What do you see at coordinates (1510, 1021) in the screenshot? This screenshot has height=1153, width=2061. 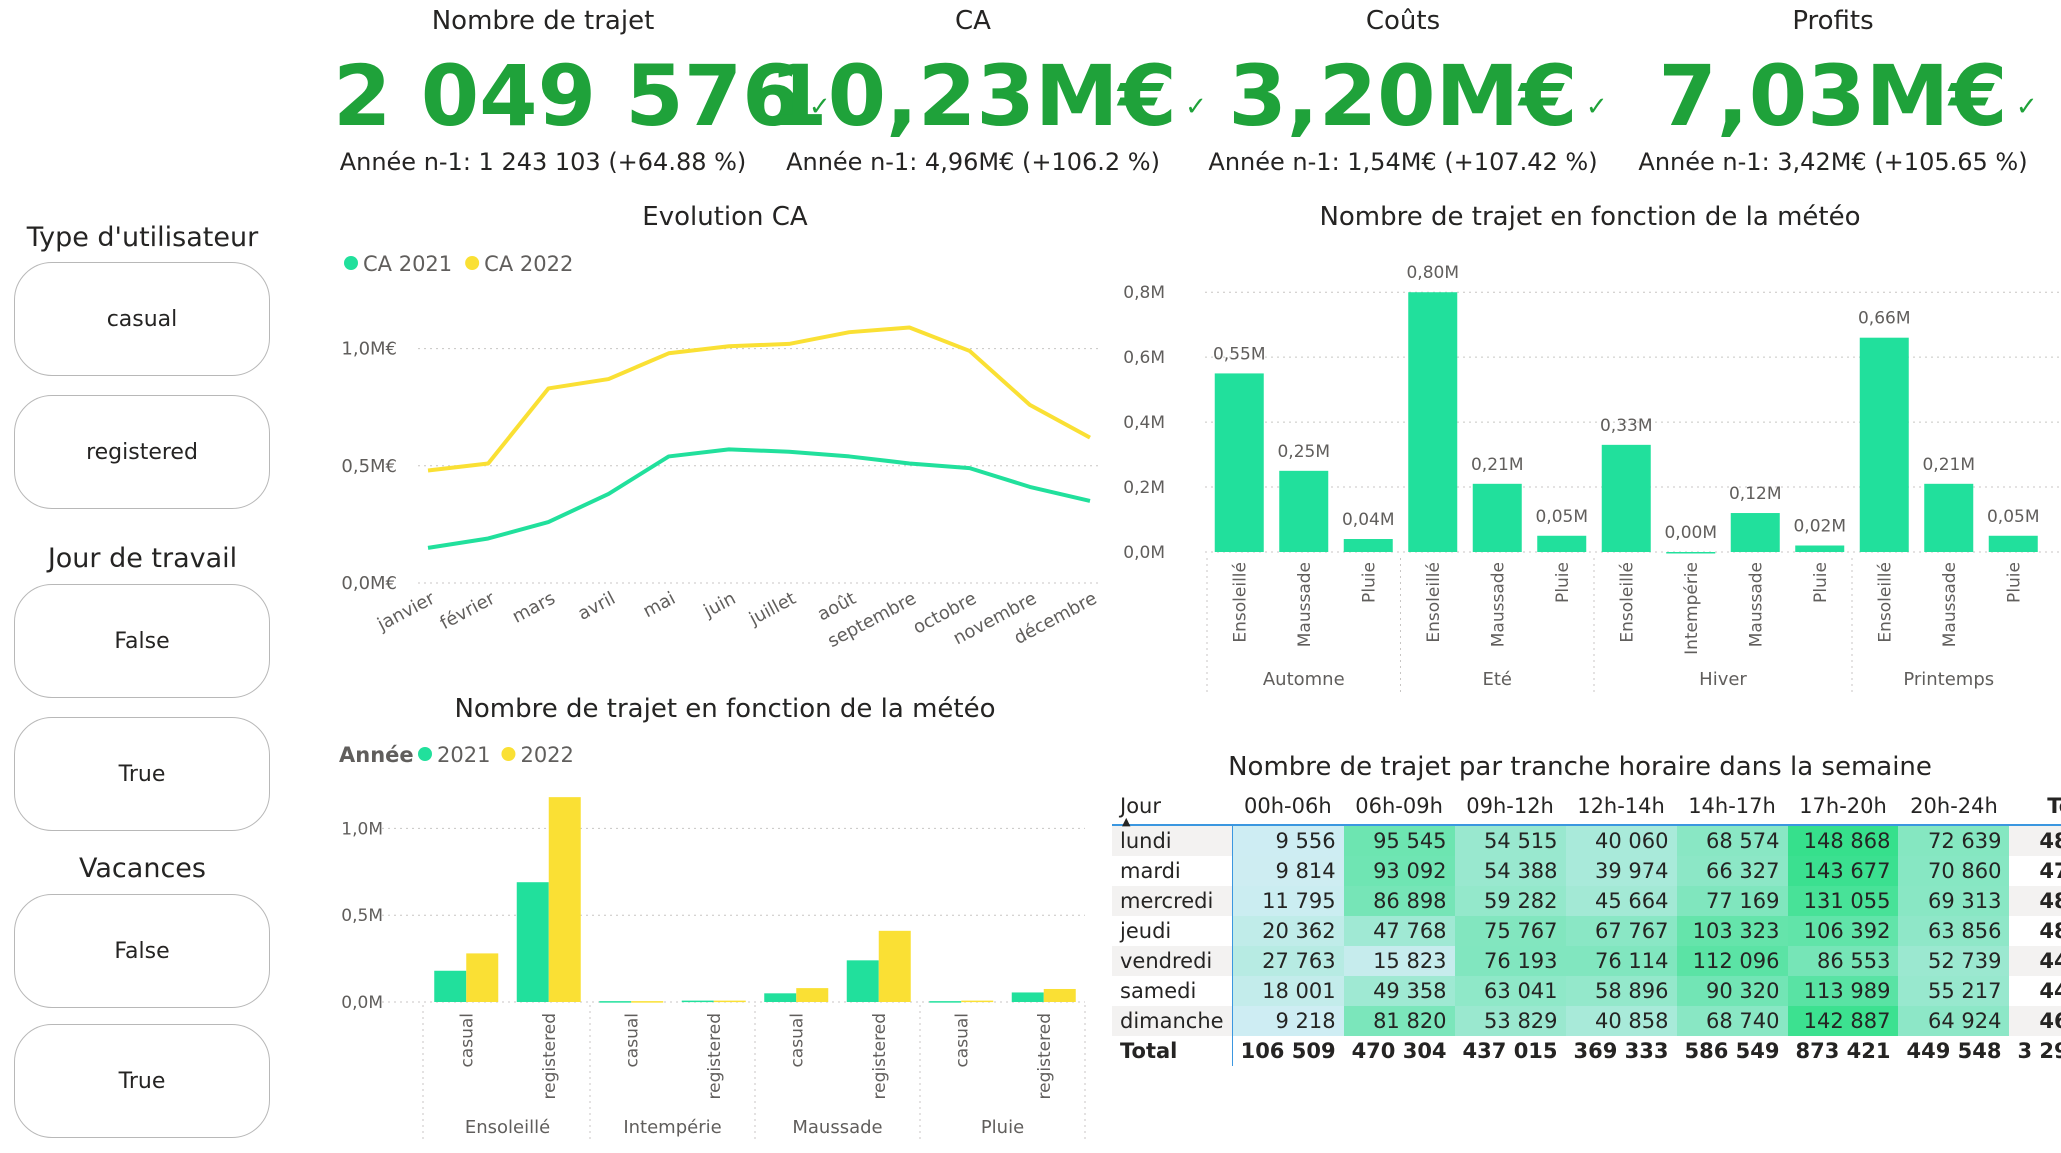 I see `table-cell: 53 829` at bounding box center [1510, 1021].